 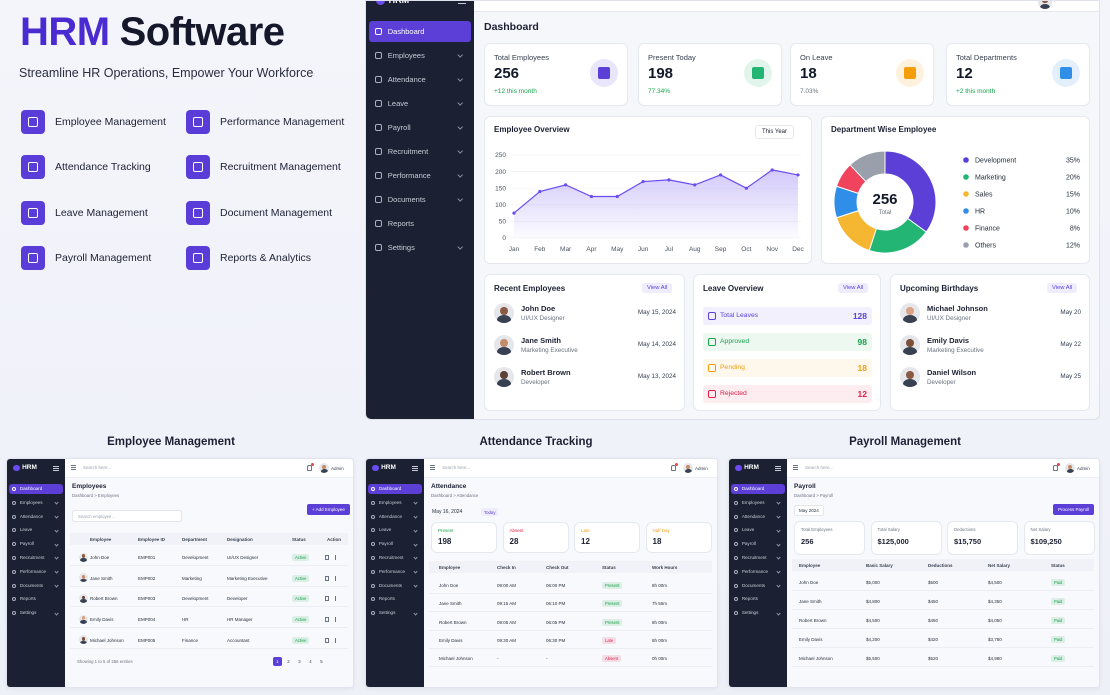 What do you see at coordinates (778, 468) in the screenshot?
I see `menu-toggle` at bounding box center [778, 468].